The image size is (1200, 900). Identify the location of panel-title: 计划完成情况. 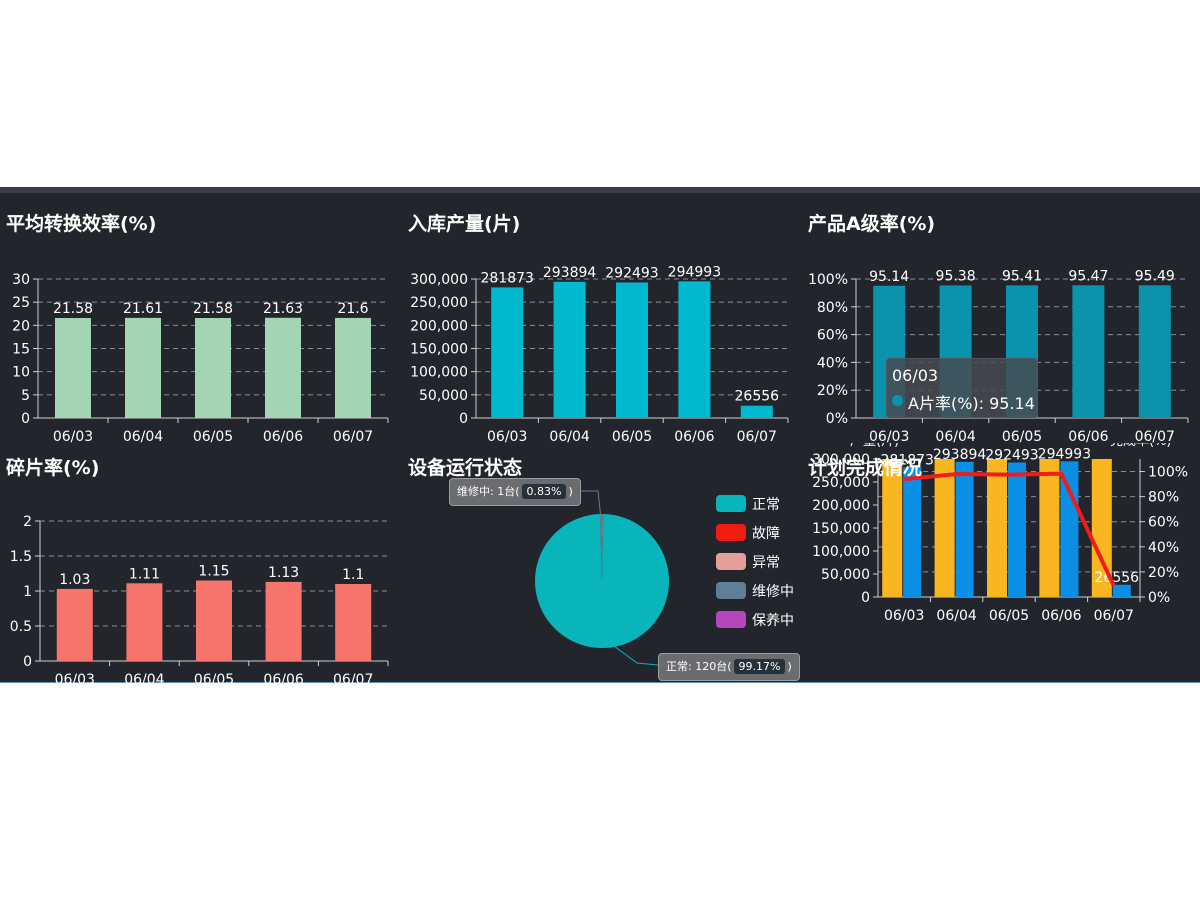
(865, 468).